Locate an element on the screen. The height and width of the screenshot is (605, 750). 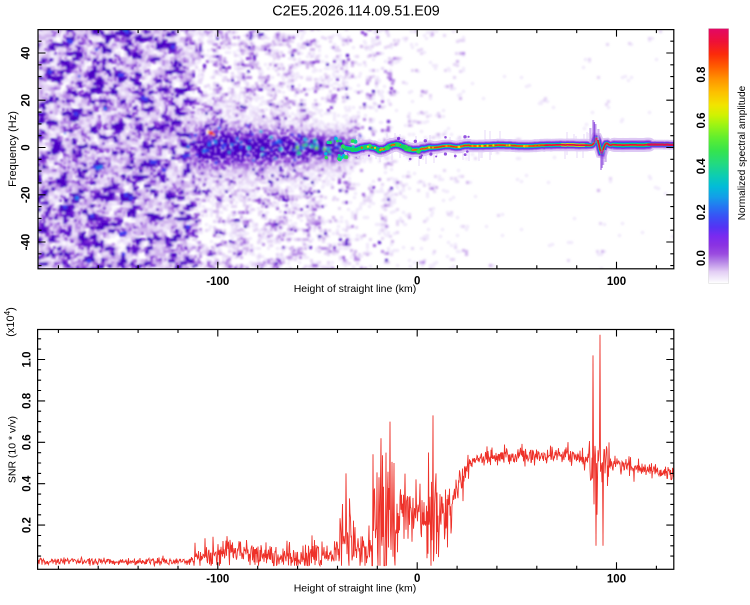
svg-text: 40 is located at coordinates (27, 53).